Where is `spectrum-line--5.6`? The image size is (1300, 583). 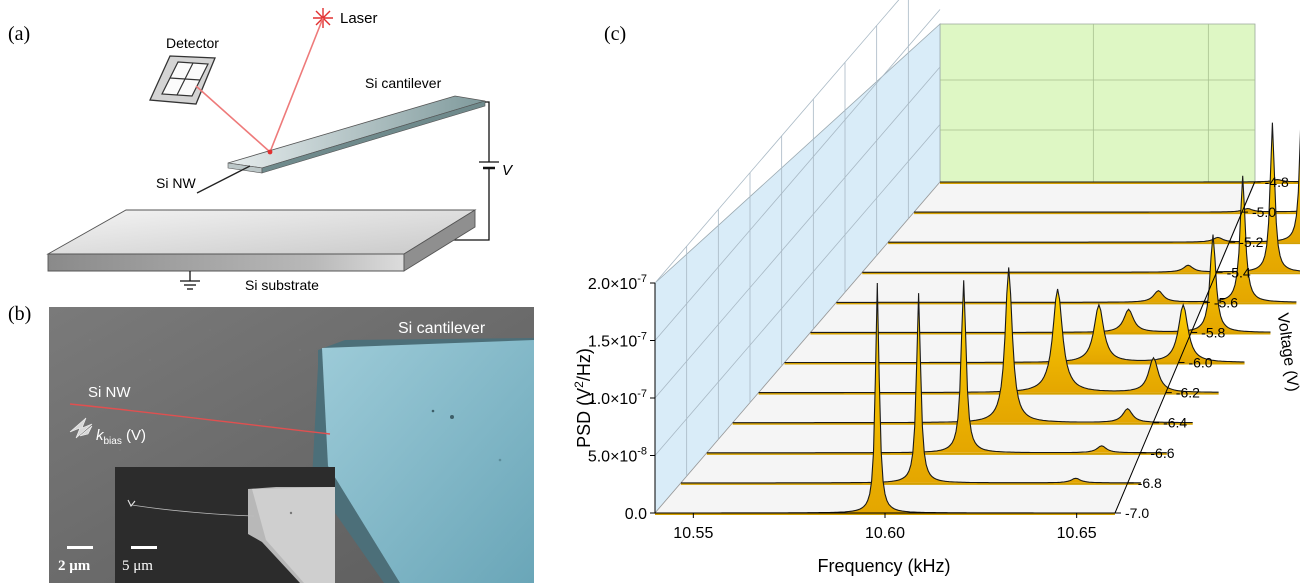 spectrum-line--5.6 is located at coordinates (1066, 239).